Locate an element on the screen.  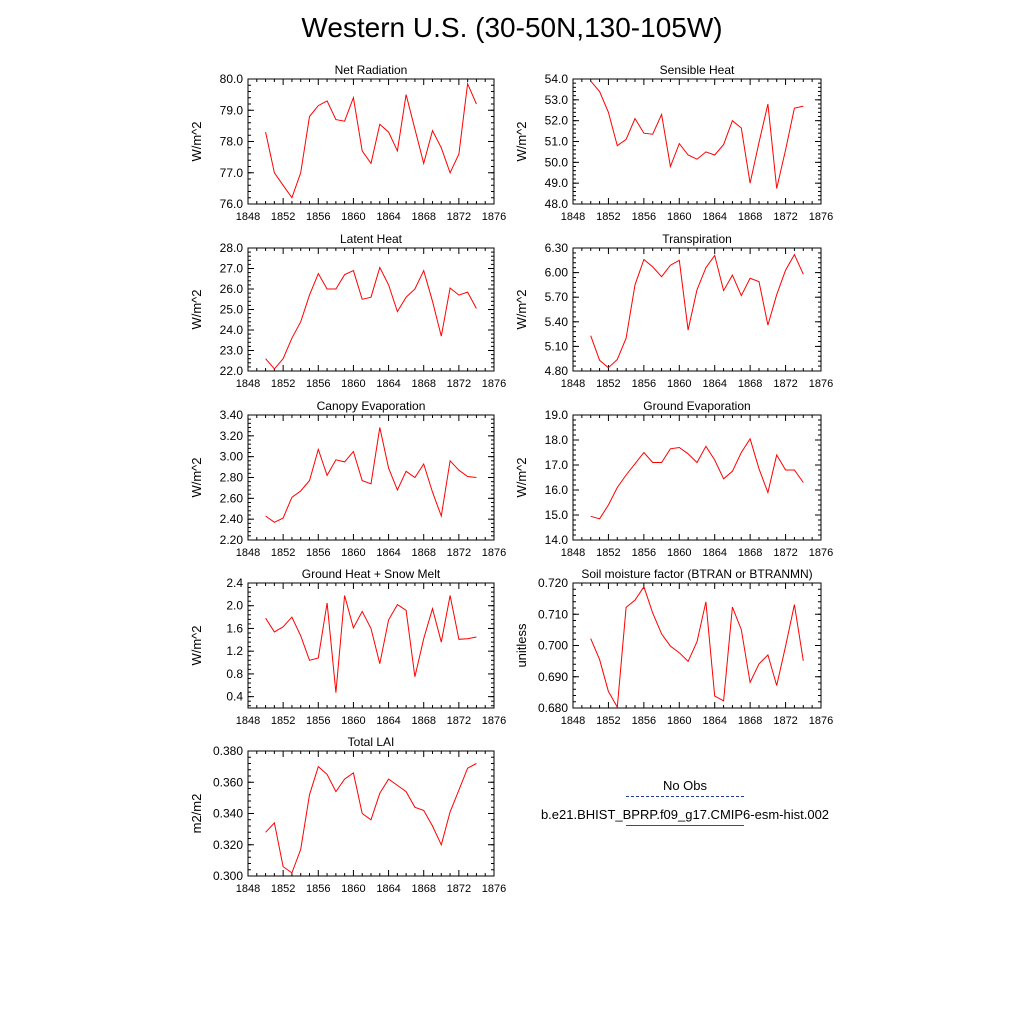
y-tick-label: 5.40 is located at coordinates (557, 322).